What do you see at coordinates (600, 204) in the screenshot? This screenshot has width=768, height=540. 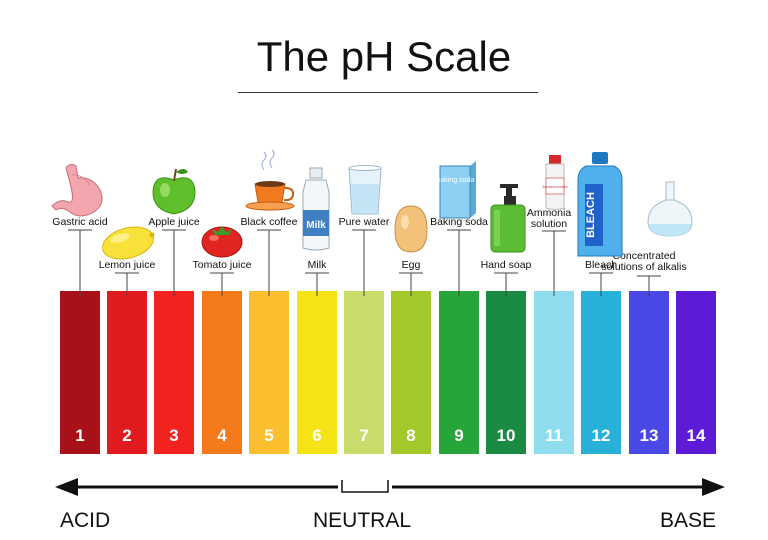 I see `bleach-bottle-icon: BLEACH` at bounding box center [600, 204].